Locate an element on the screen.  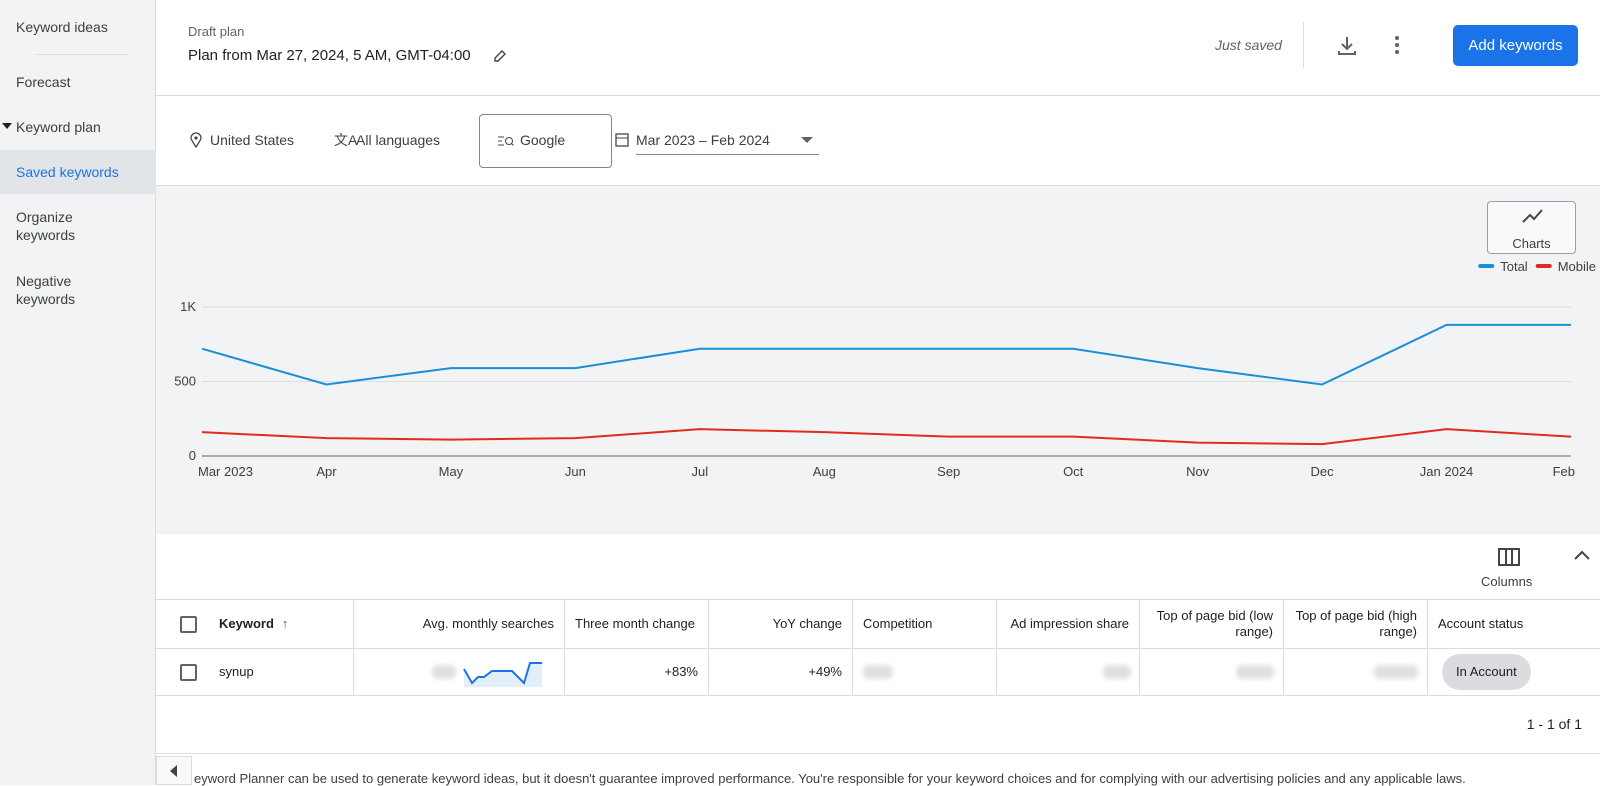
cell: +49% is located at coordinates (781, 672).